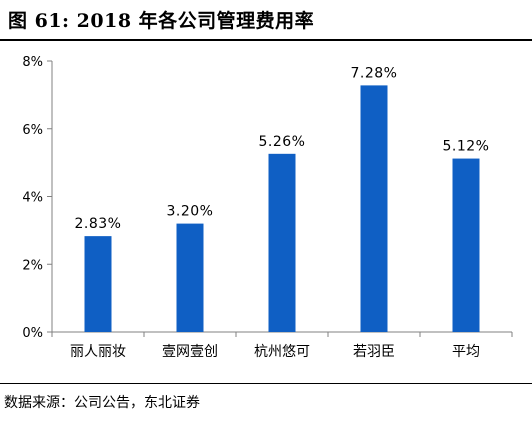  Describe the element at coordinates (98, 352) in the screenshot. I see `category-label: 丽人丽妆` at that location.